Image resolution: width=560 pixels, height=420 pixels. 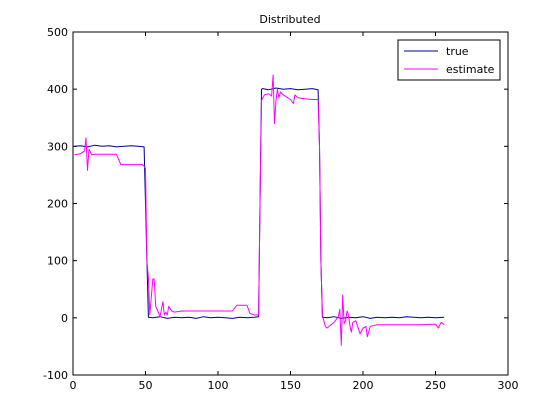 What do you see at coordinates (55, 375) in the screenshot?
I see `y-tick-label: -100` at bounding box center [55, 375].